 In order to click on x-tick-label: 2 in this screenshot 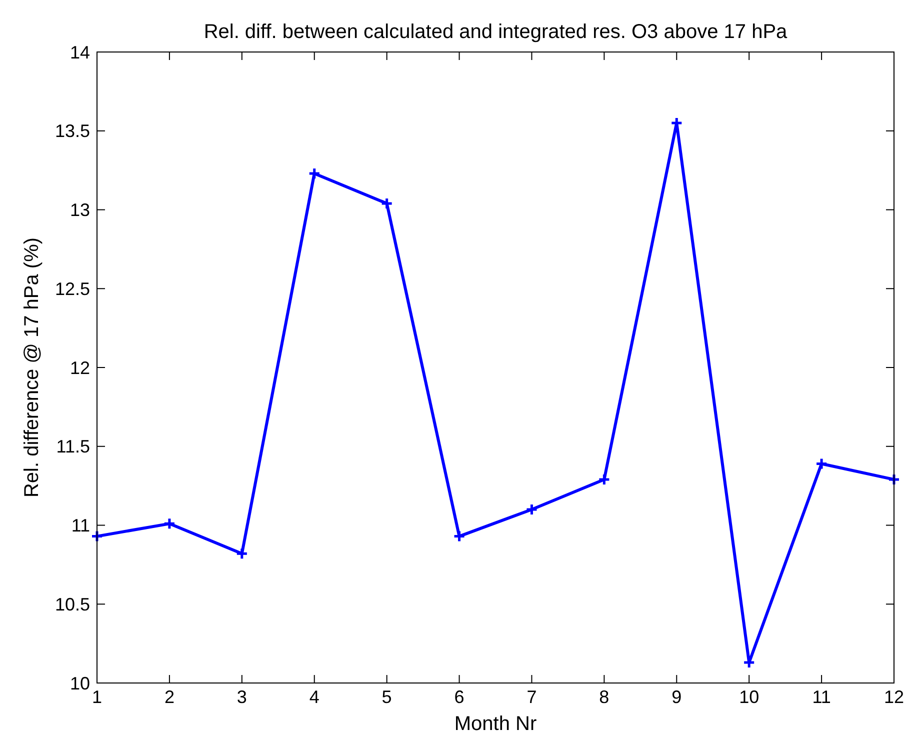, I will do `click(169, 697)`.